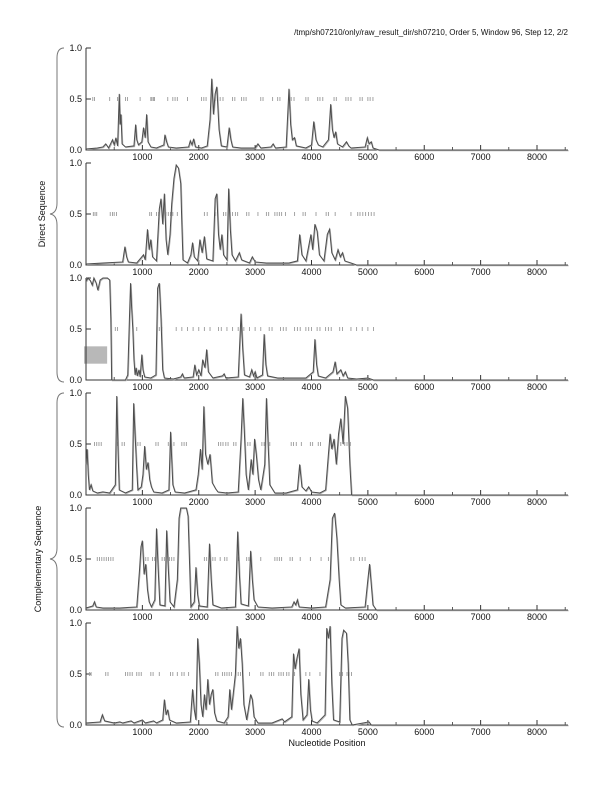  What do you see at coordinates (57, 560) in the screenshot?
I see `complementary-sequence-brace` at bounding box center [57, 560].